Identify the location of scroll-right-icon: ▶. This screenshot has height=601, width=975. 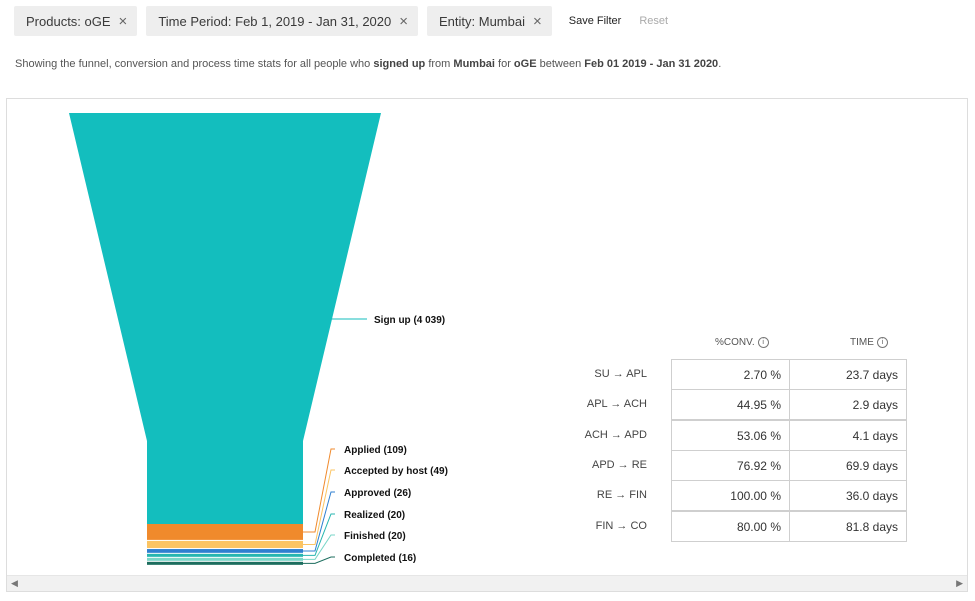
(959, 583).